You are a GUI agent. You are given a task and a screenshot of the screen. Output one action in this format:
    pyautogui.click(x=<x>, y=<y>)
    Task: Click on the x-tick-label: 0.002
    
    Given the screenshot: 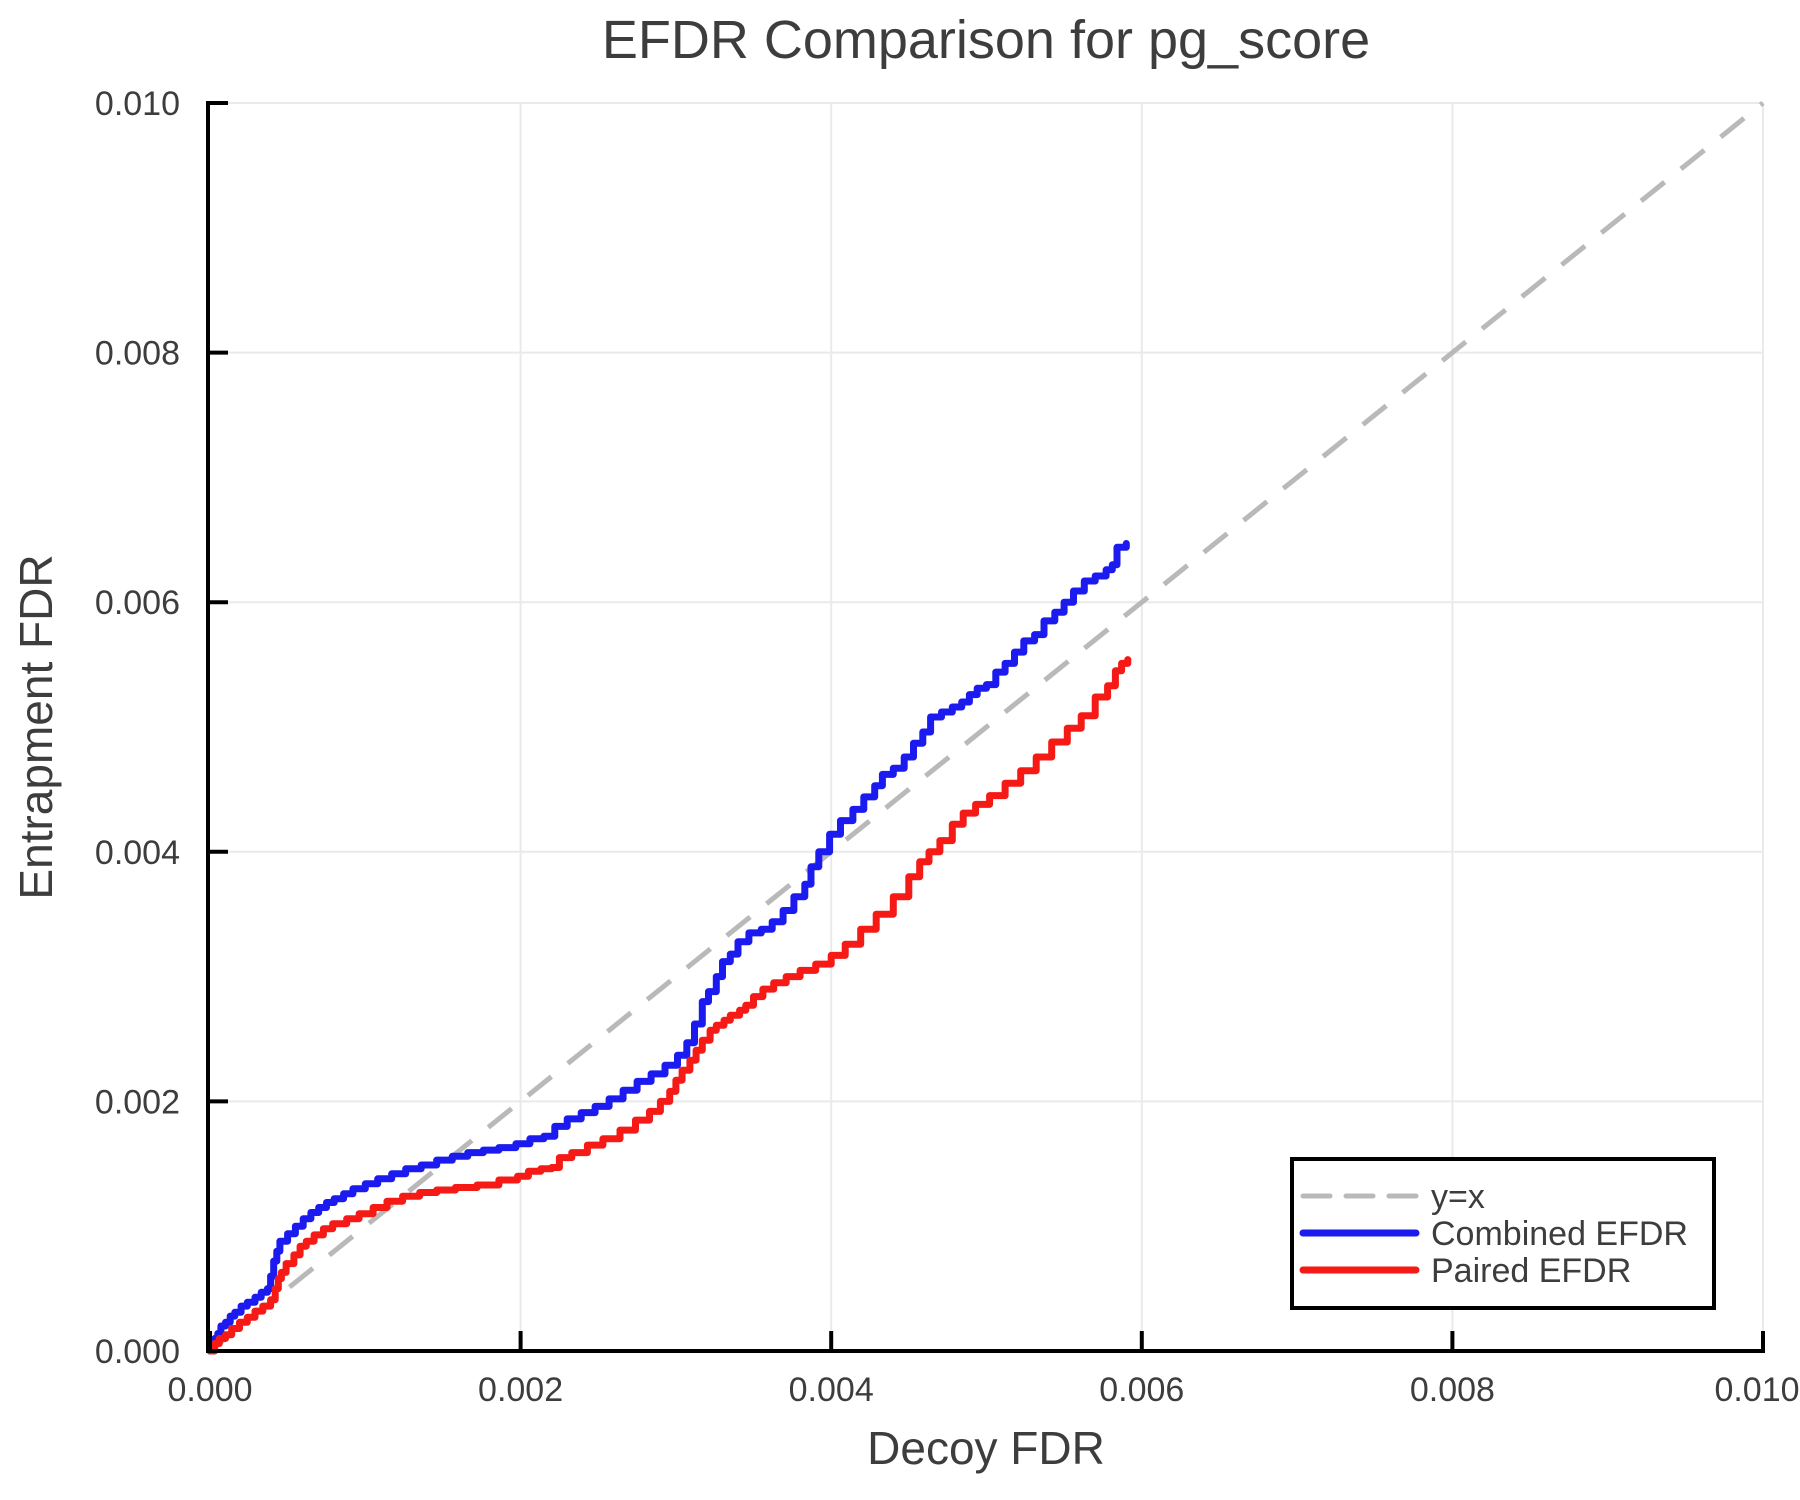 What is the action you would take?
    pyautogui.click(x=520, y=1390)
    